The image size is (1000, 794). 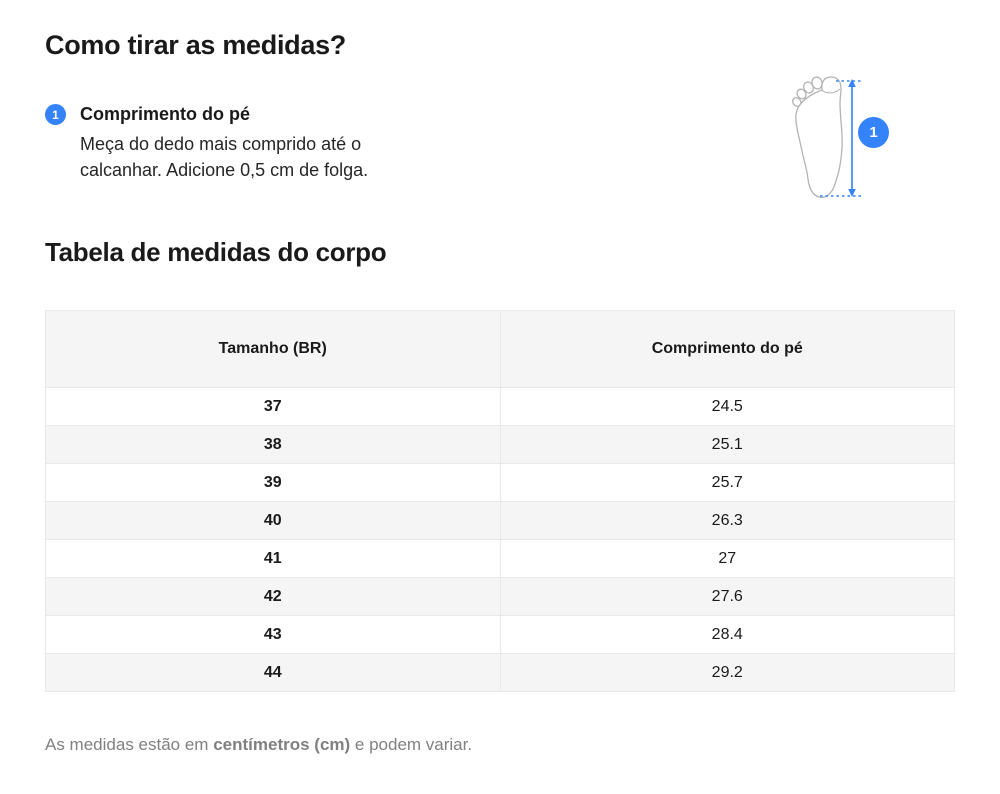 I want to click on table-row: 43 28.4, so click(x=500, y=634).